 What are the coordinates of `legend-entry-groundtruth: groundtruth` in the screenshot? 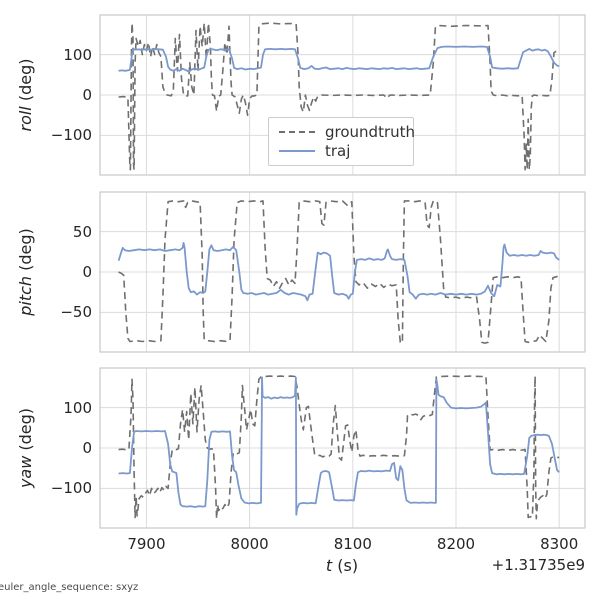 It's located at (347, 132).